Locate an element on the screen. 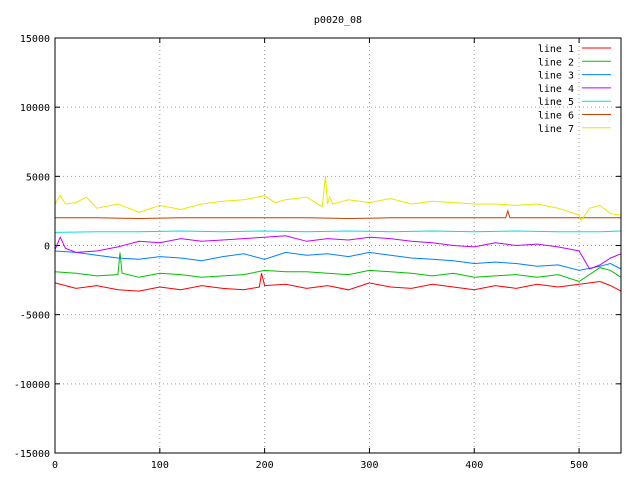 This screenshot has height=480, width=640. legend-label-5: line 5 is located at coordinates (556, 102).